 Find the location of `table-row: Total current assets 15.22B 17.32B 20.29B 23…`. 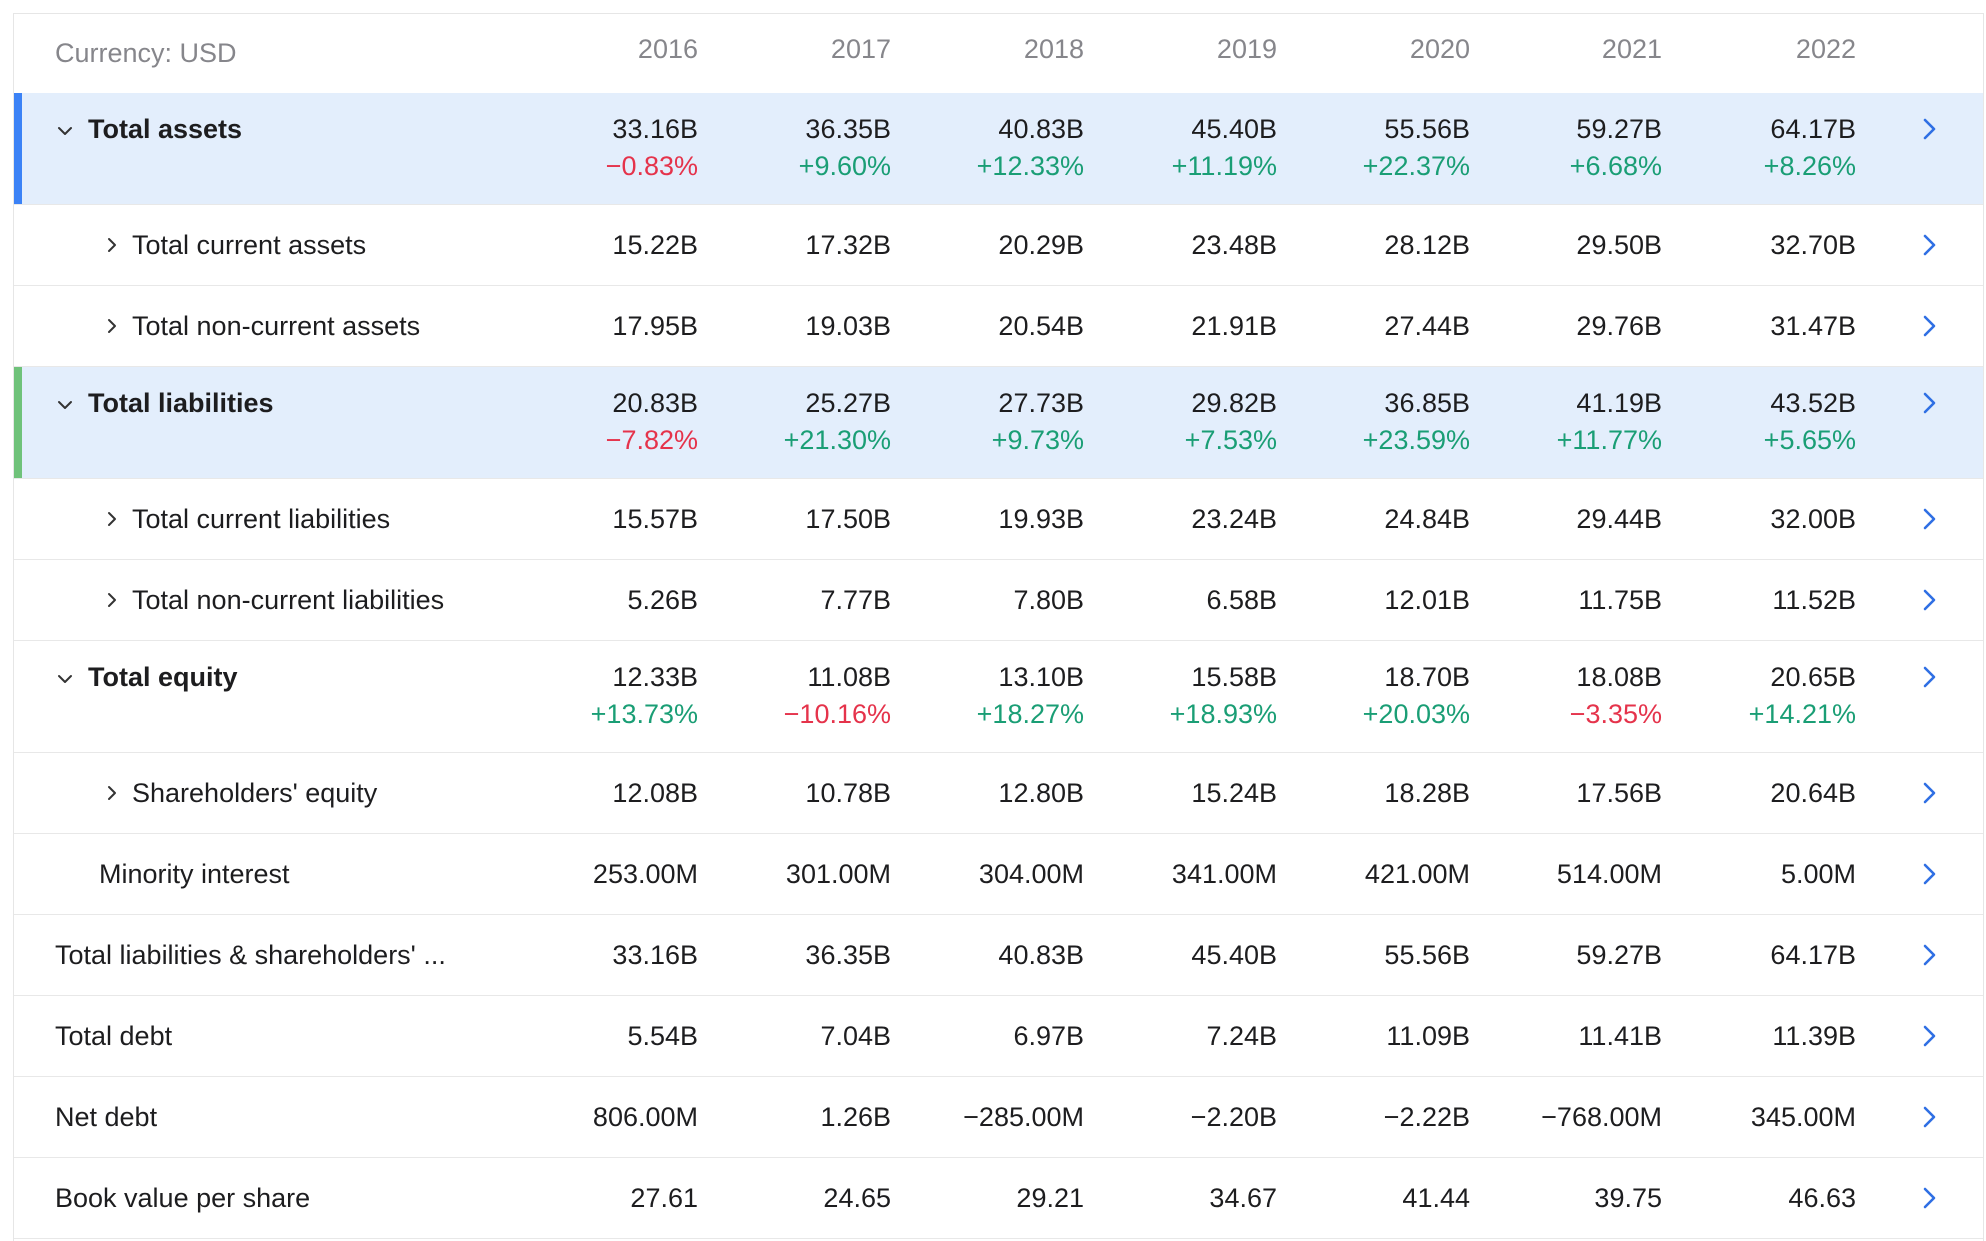

table-row: Total current assets 15.22B 17.32B 20.29B 23… is located at coordinates (998, 245).